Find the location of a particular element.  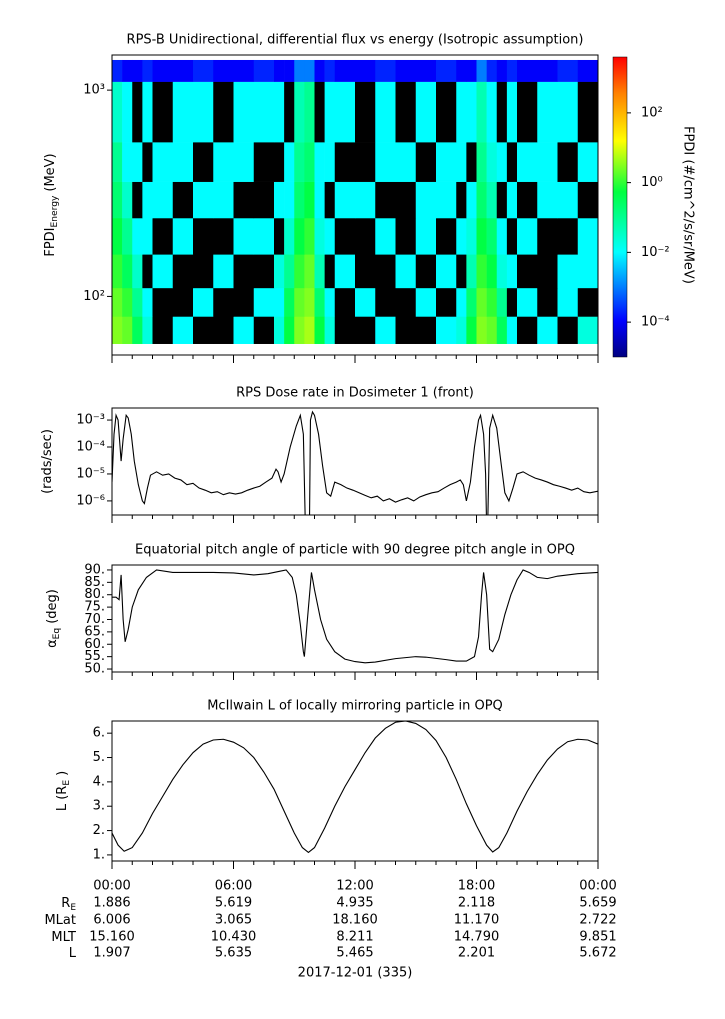

y-tick-label: 5. is located at coordinates (99, 757).